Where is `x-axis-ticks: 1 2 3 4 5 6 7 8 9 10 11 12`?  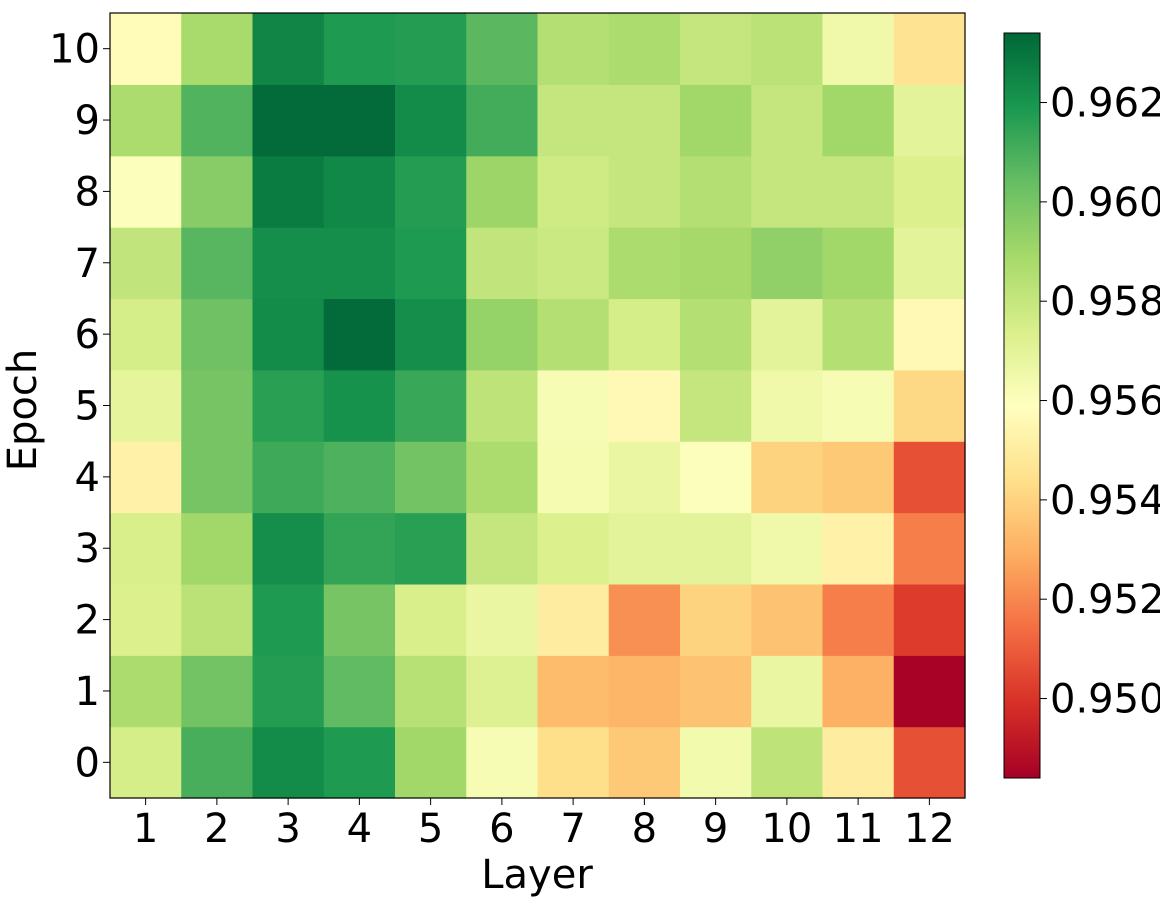 x-axis-ticks: 1 2 3 4 5 6 7 8 9 10 11 12 is located at coordinates (544, 825).